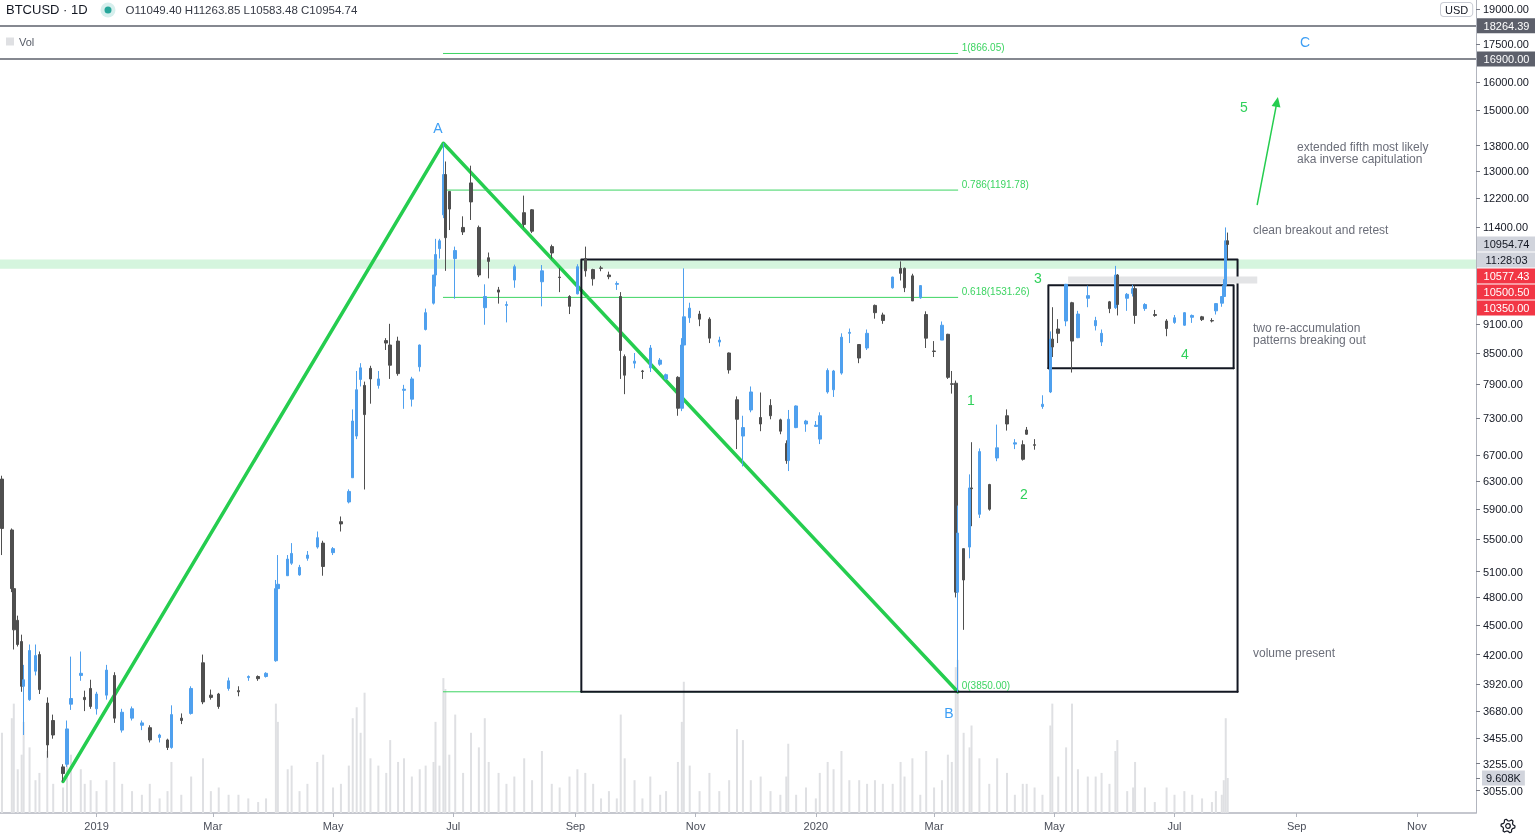  I want to click on y-tick-label: 13000.00, so click(1506, 171).